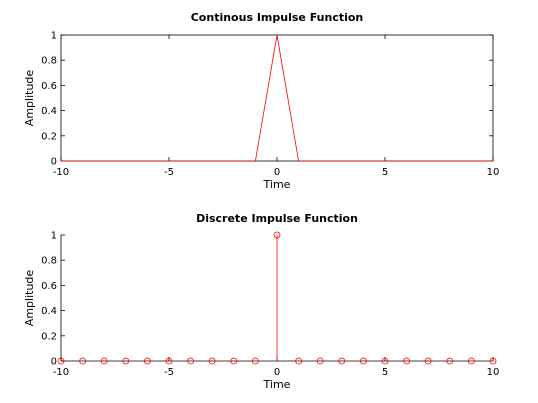 This screenshot has width=538, height=403. Describe the element at coordinates (277, 218) in the screenshot. I see `chart-title: Discrete Impulse Function` at that location.